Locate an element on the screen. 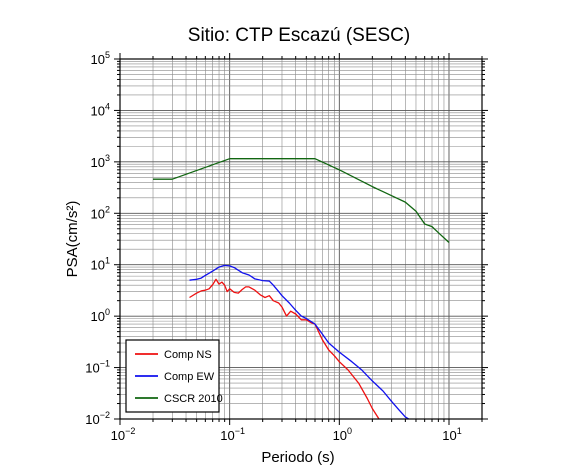 The height and width of the screenshot is (475, 586). y-tick-label: 10⁻¹ is located at coordinates (97, 367).